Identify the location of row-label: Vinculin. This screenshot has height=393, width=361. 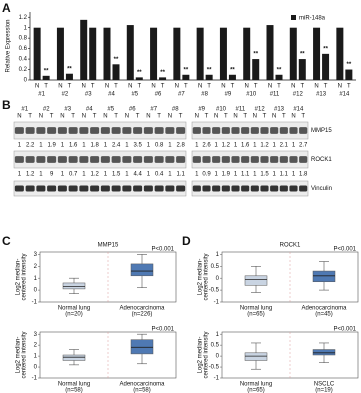
(321, 189).